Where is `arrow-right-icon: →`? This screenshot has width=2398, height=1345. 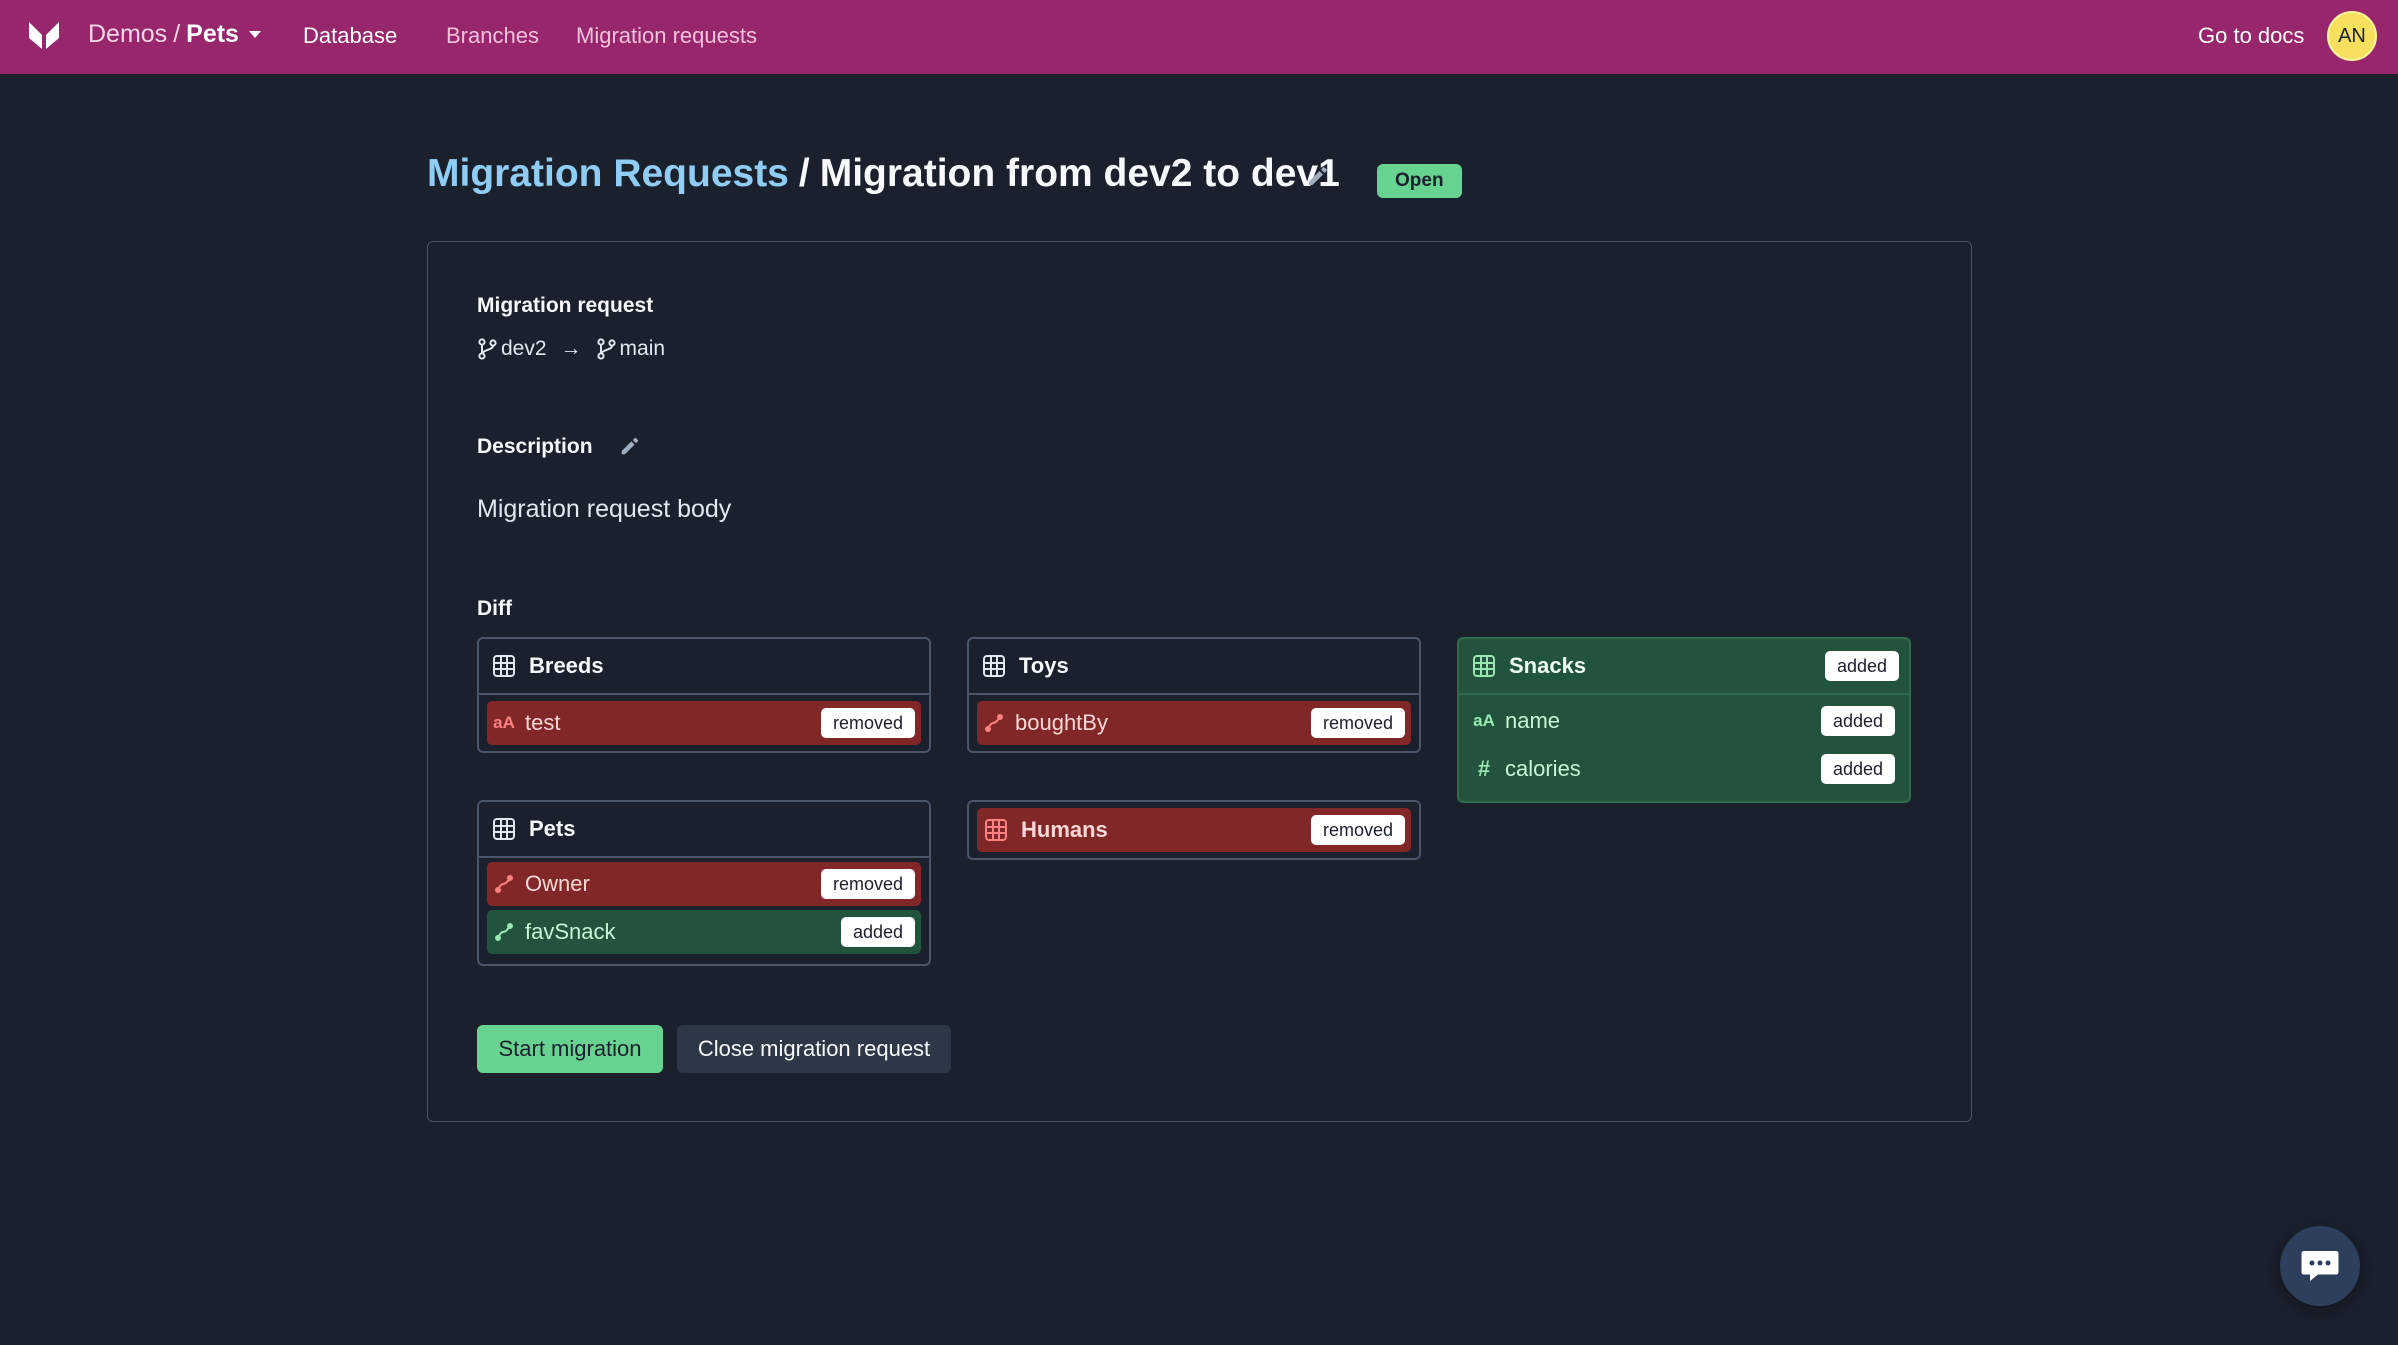
arrow-right-icon: → is located at coordinates (571, 348).